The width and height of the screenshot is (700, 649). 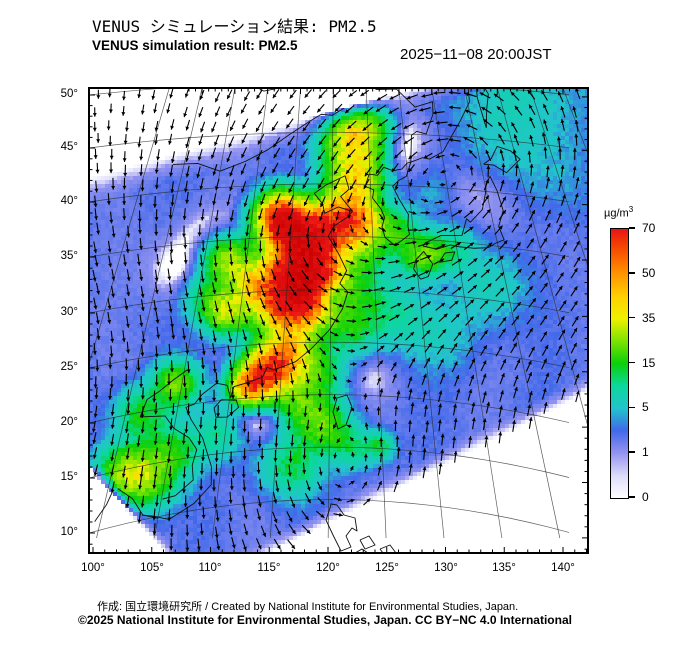 What do you see at coordinates (645, 452) in the screenshot?
I see `colorbar-tick-label: 1` at bounding box center [645, 452].